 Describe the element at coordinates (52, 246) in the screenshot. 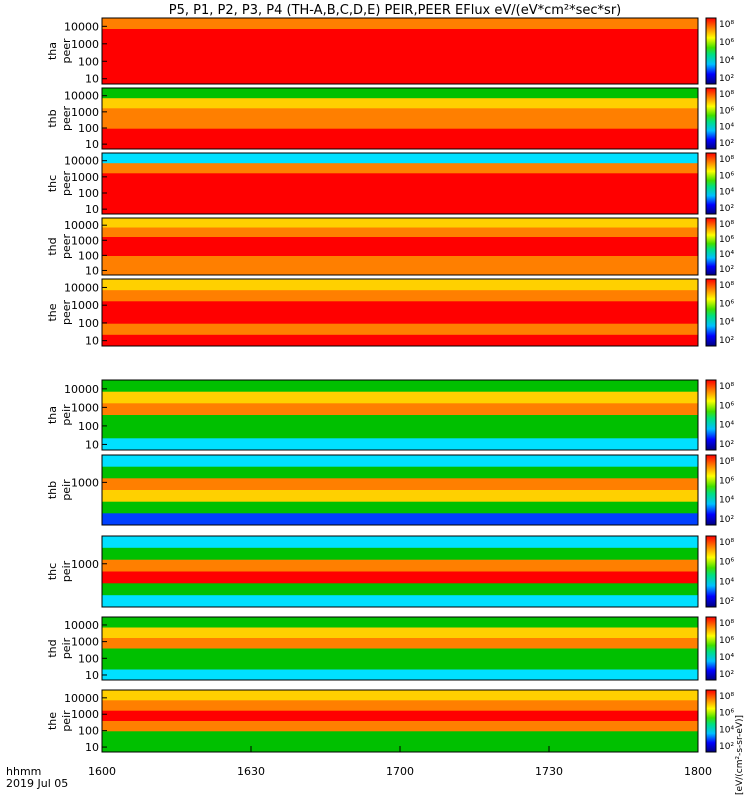

I see `panel-ylabel: thd` at that location.